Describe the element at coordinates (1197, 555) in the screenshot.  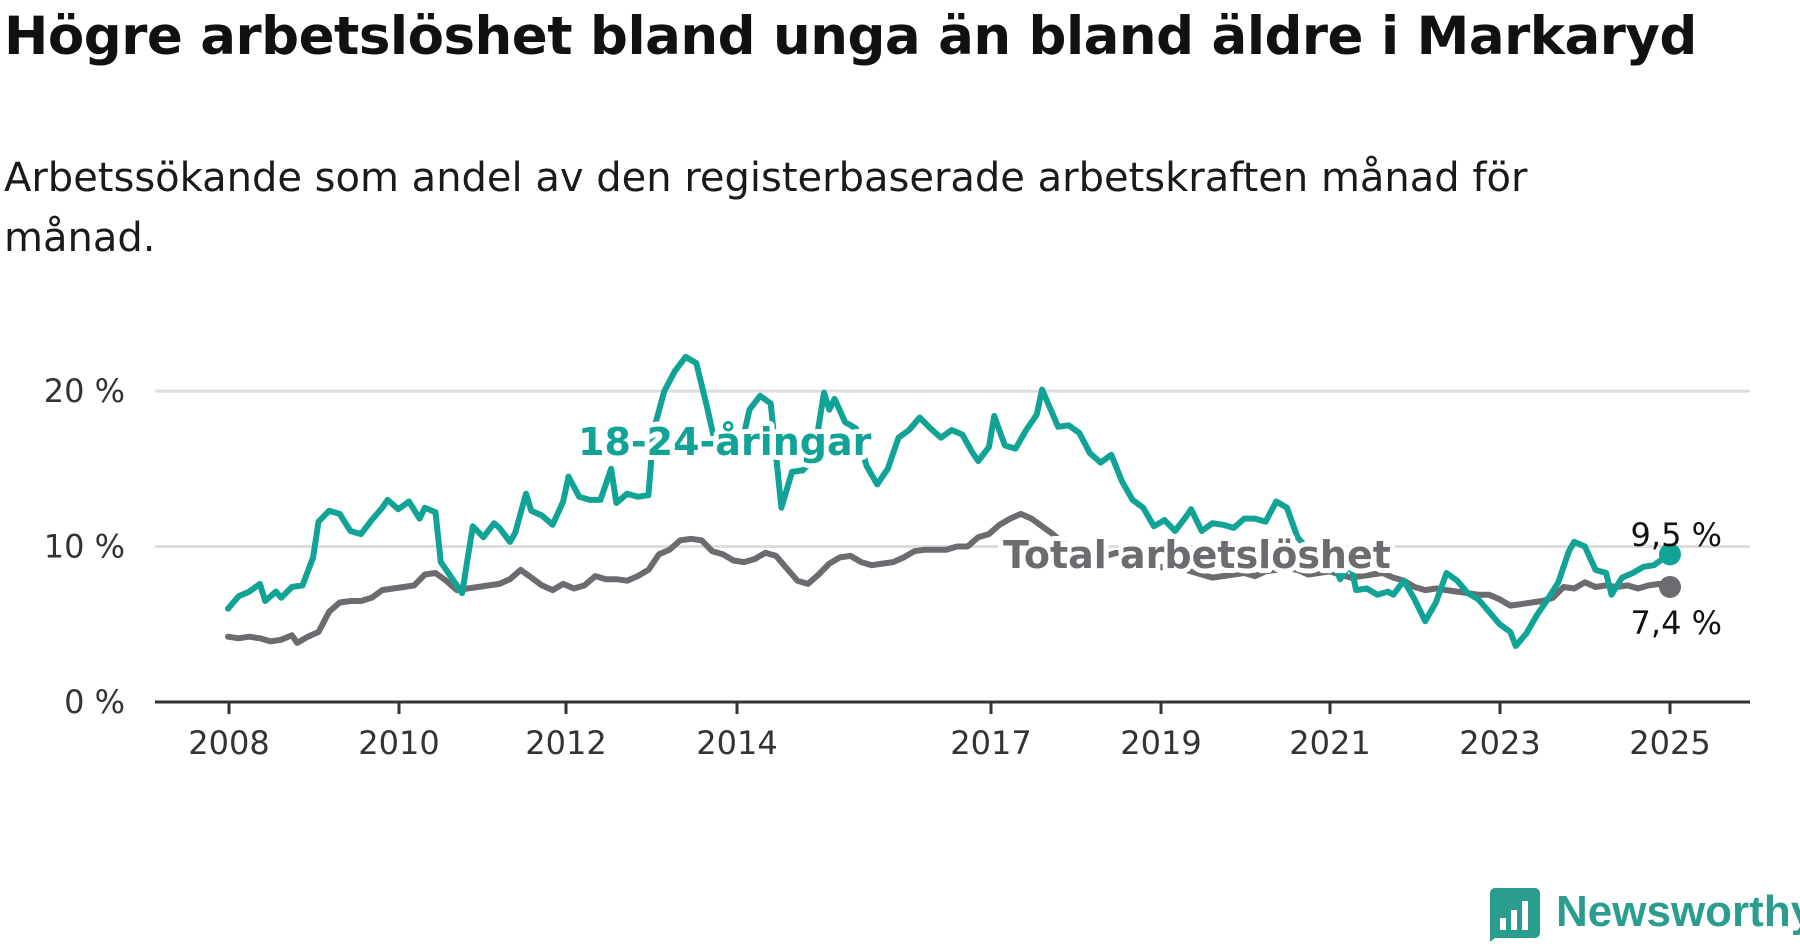
I see `series-label-total: Total arbetslöshet` at that location.